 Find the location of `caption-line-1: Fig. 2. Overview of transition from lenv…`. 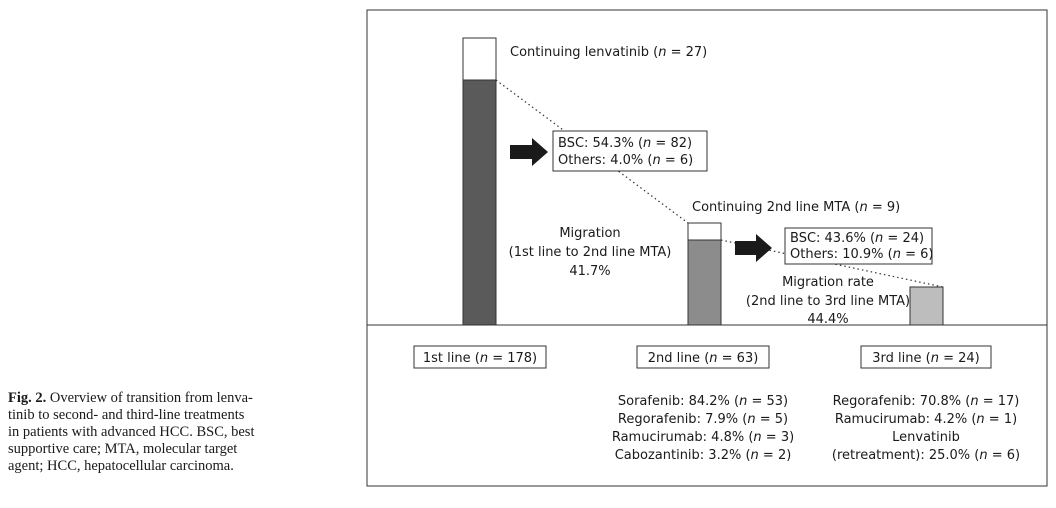

caption-line-1: Fig. 2. Overview of transition from lenv… is located at coordinates (130, 398).